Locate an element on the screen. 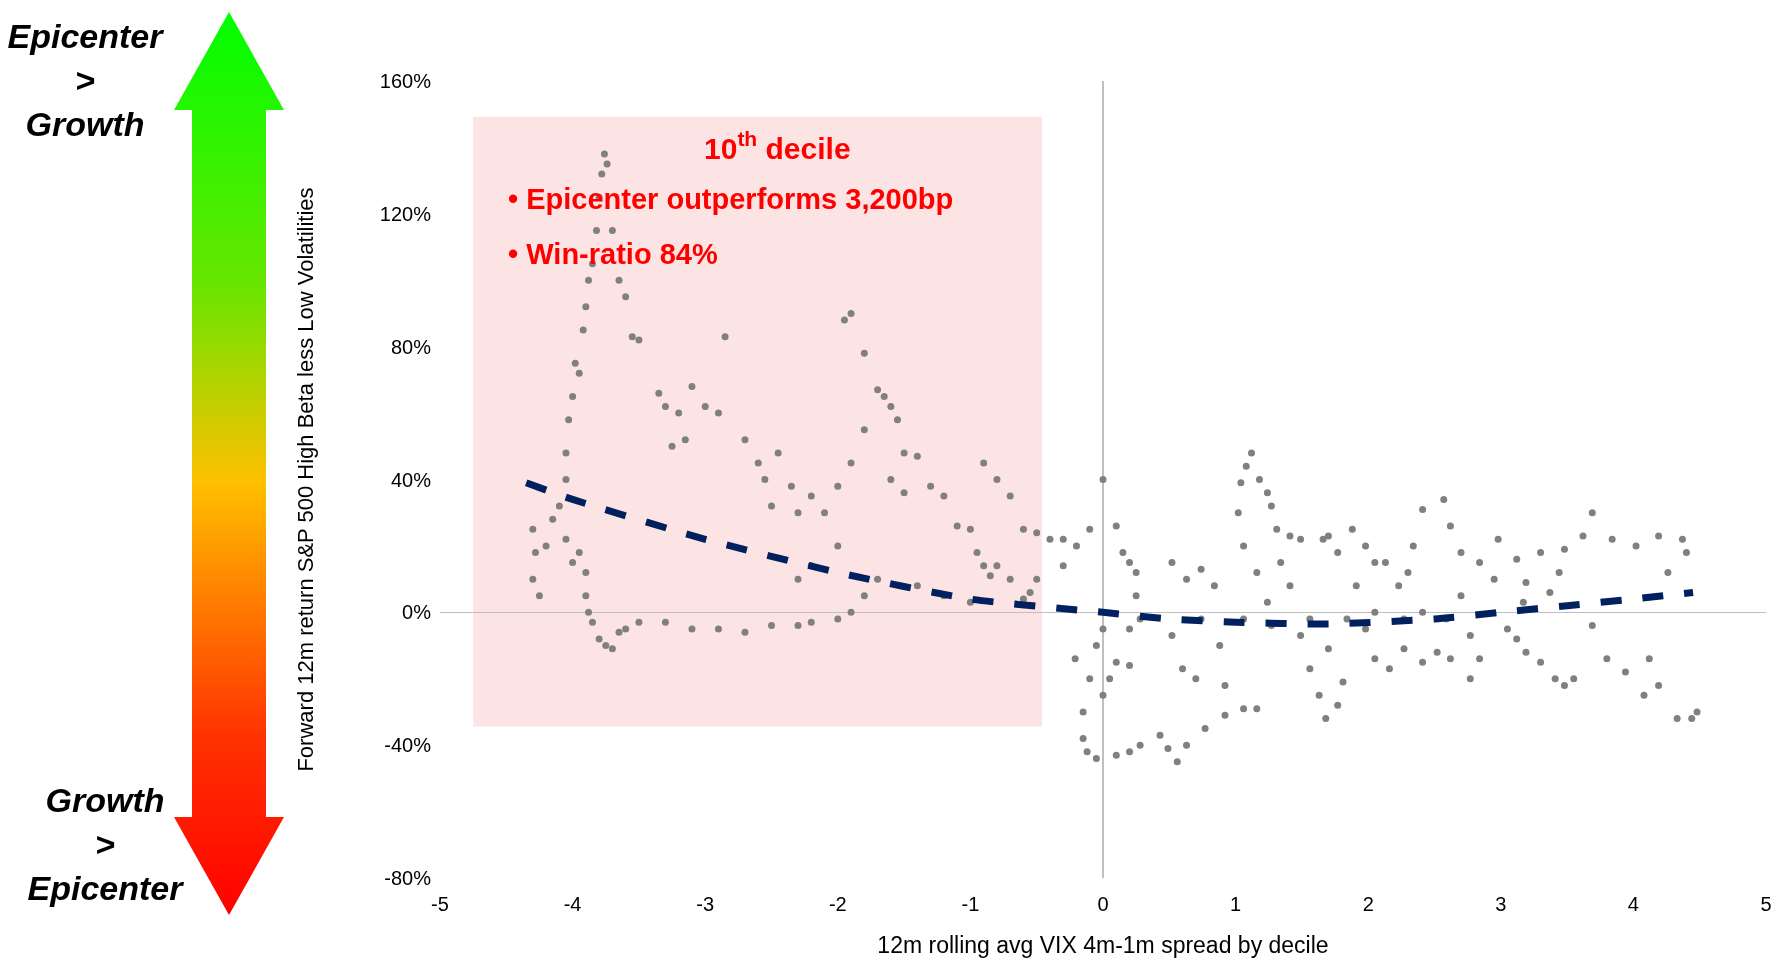 The image size is (1786, 964). annotation: • Win-ratio 84% is located at coordinates (613, 254).